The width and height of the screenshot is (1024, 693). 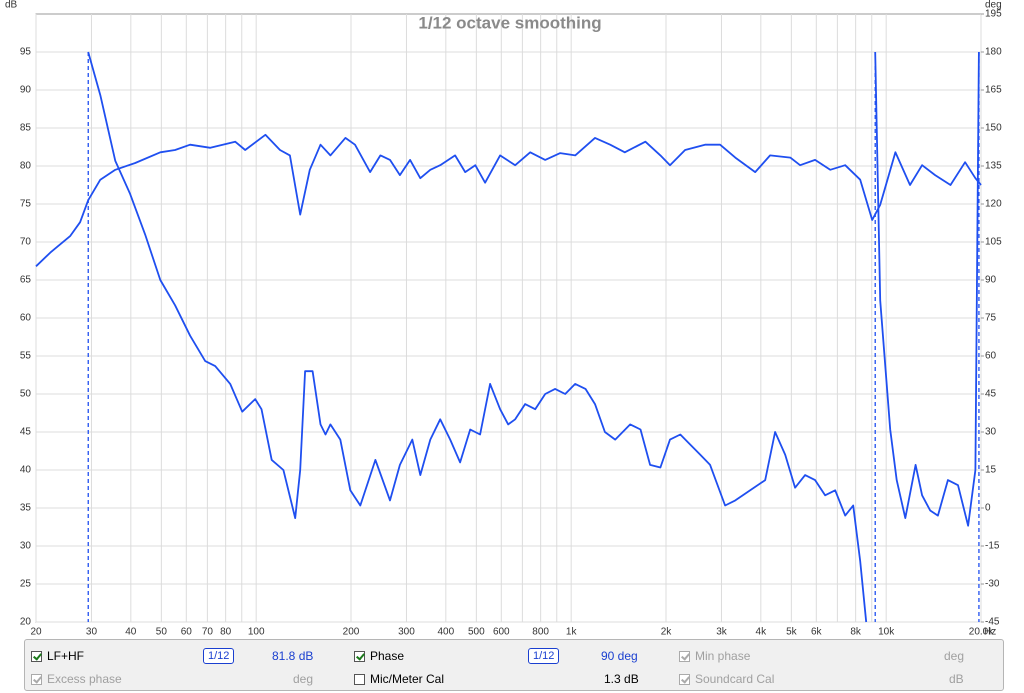 I want to click on checkbox: Phase, so click(x=379, y=656).